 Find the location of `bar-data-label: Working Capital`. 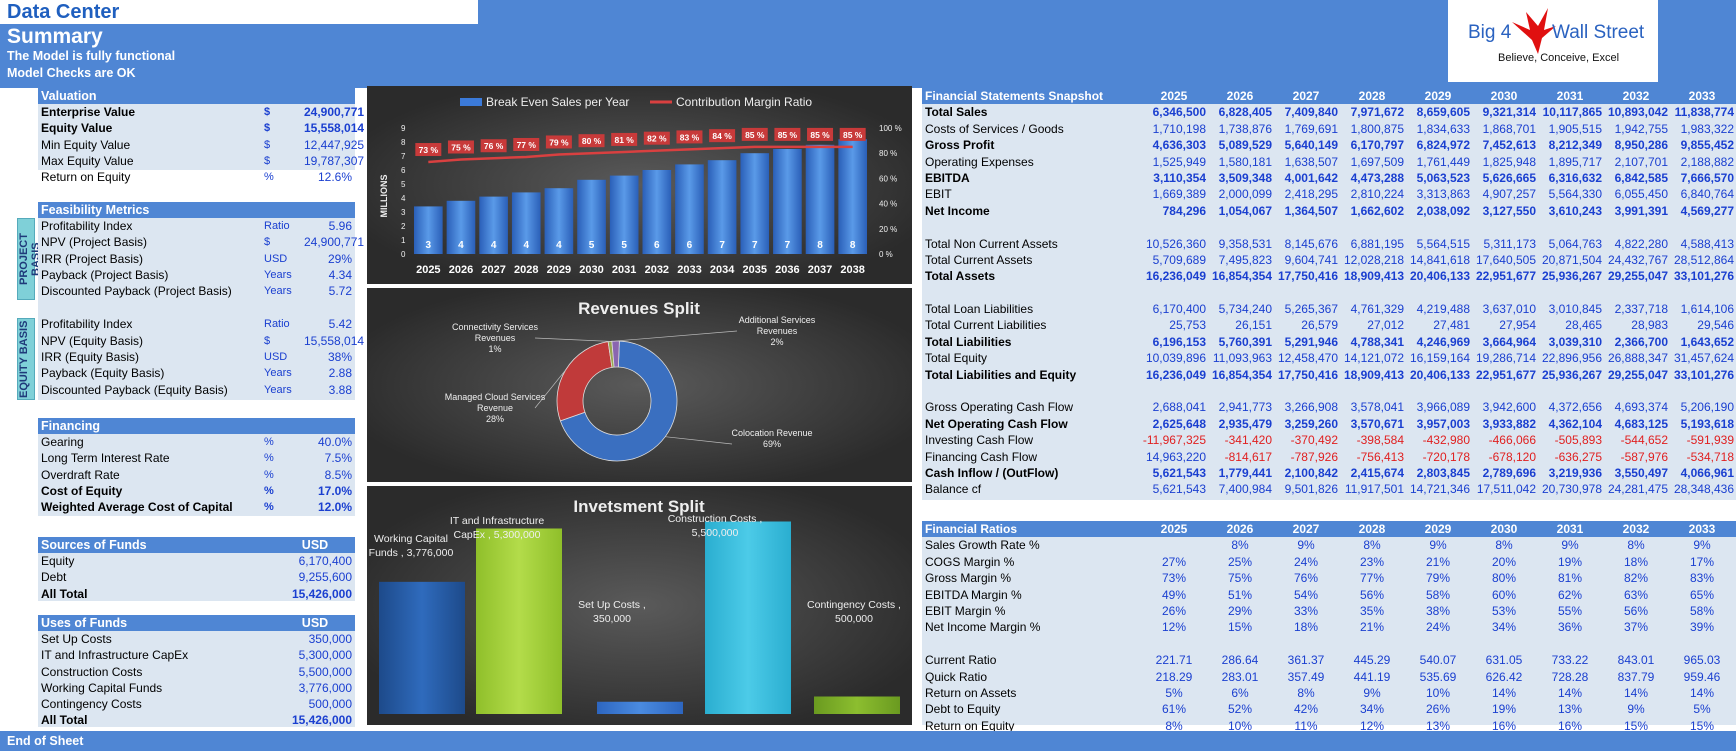

bar-data-label: Working Capital is located at coordinates (411, 539).